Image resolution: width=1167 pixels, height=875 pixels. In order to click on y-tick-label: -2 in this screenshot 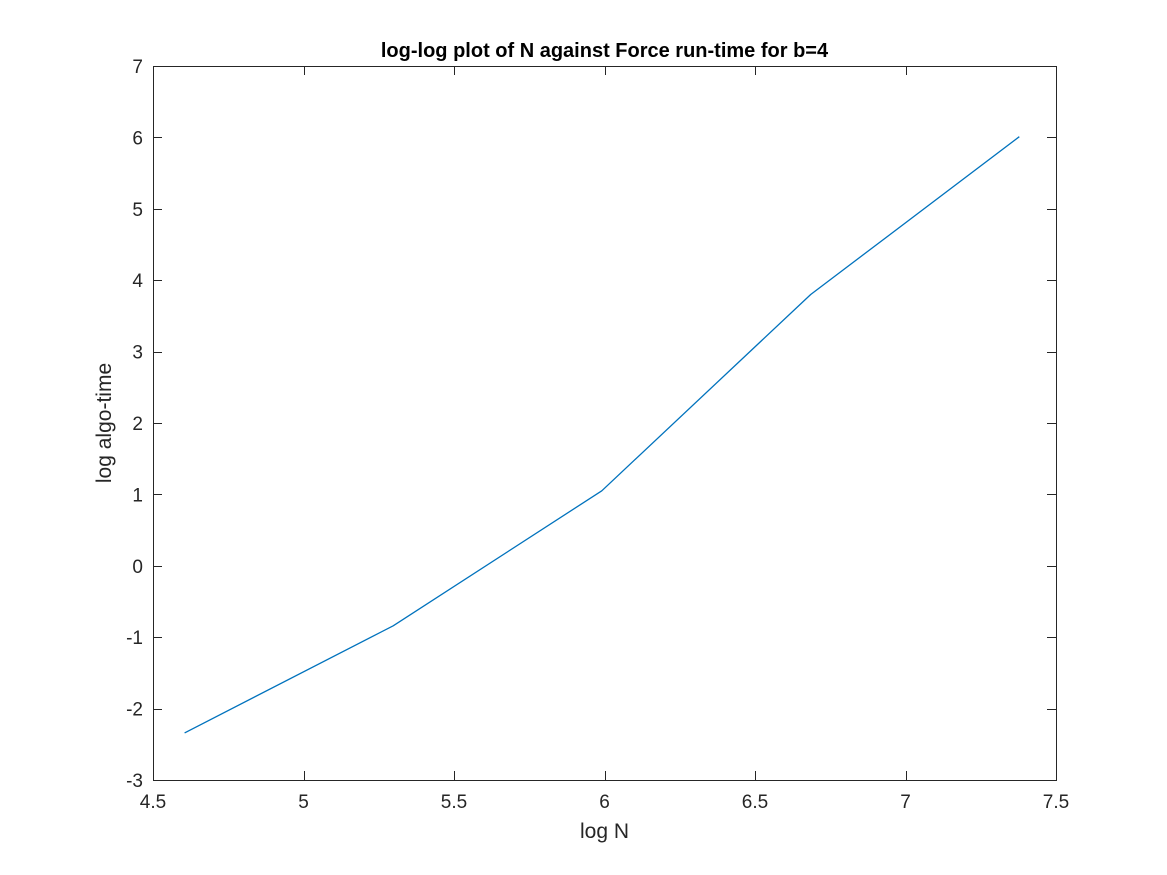, I will do `click(134, 710)`.